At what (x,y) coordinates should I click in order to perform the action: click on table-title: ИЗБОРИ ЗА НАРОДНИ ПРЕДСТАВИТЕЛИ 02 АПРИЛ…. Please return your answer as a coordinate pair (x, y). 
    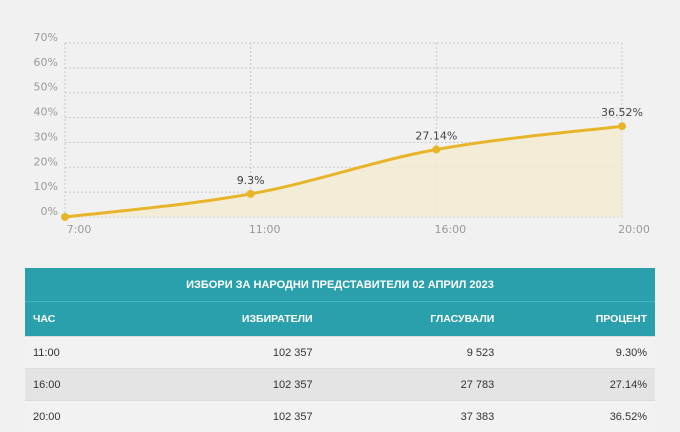
    Looking at the image, I should click on (340, 285).